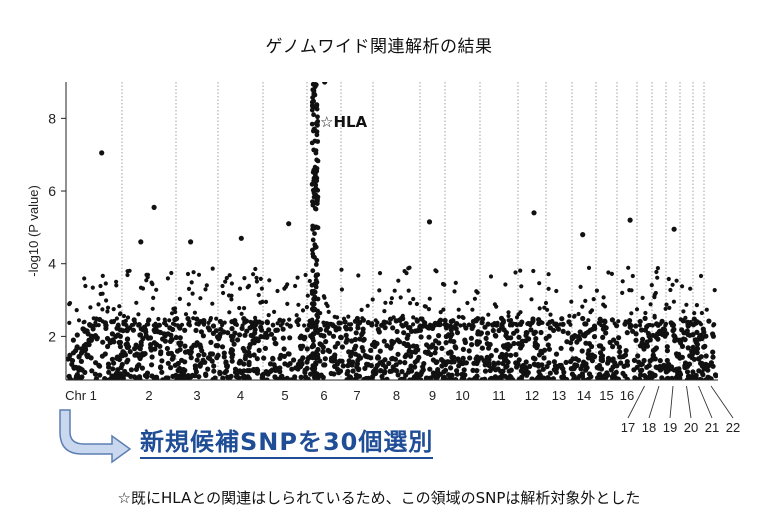 The height and width of the screenshot is (516, 758). Describe the element at coordinates (323, 395) in the screenshot. I see `x-tick-label: 6` at that location.